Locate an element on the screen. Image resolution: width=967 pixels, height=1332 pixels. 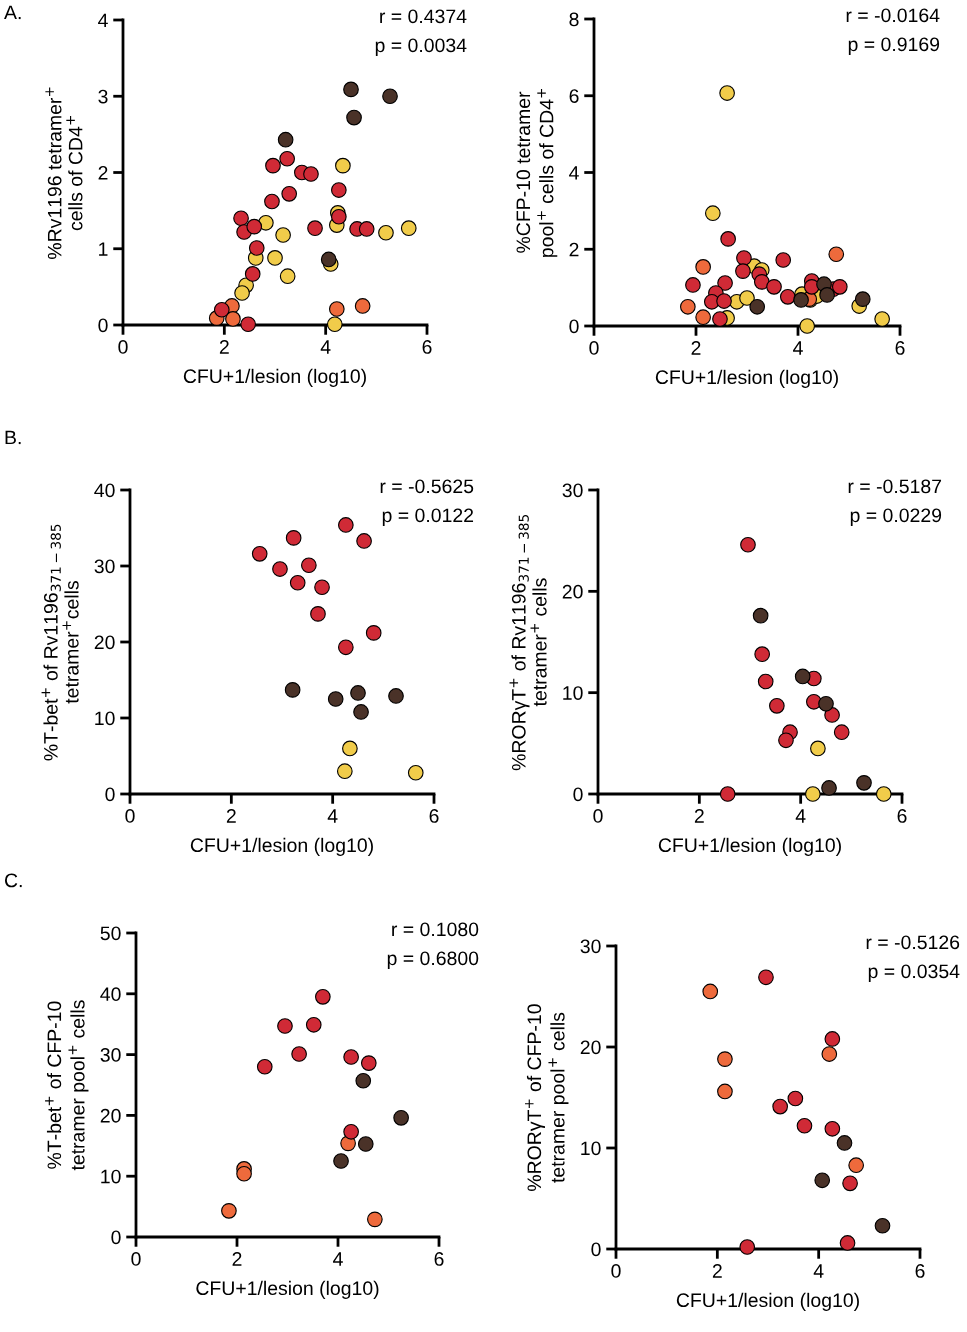
annotation: r = -0.0164 is located at coordinates (893, 15).